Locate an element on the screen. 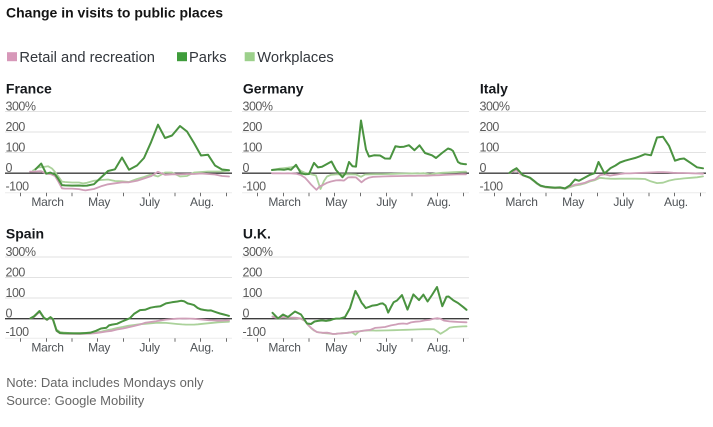 Image resolution: width=713 pixels, height=427 pixels. svg-text: Workplaces is located at coordinates (295, 58).